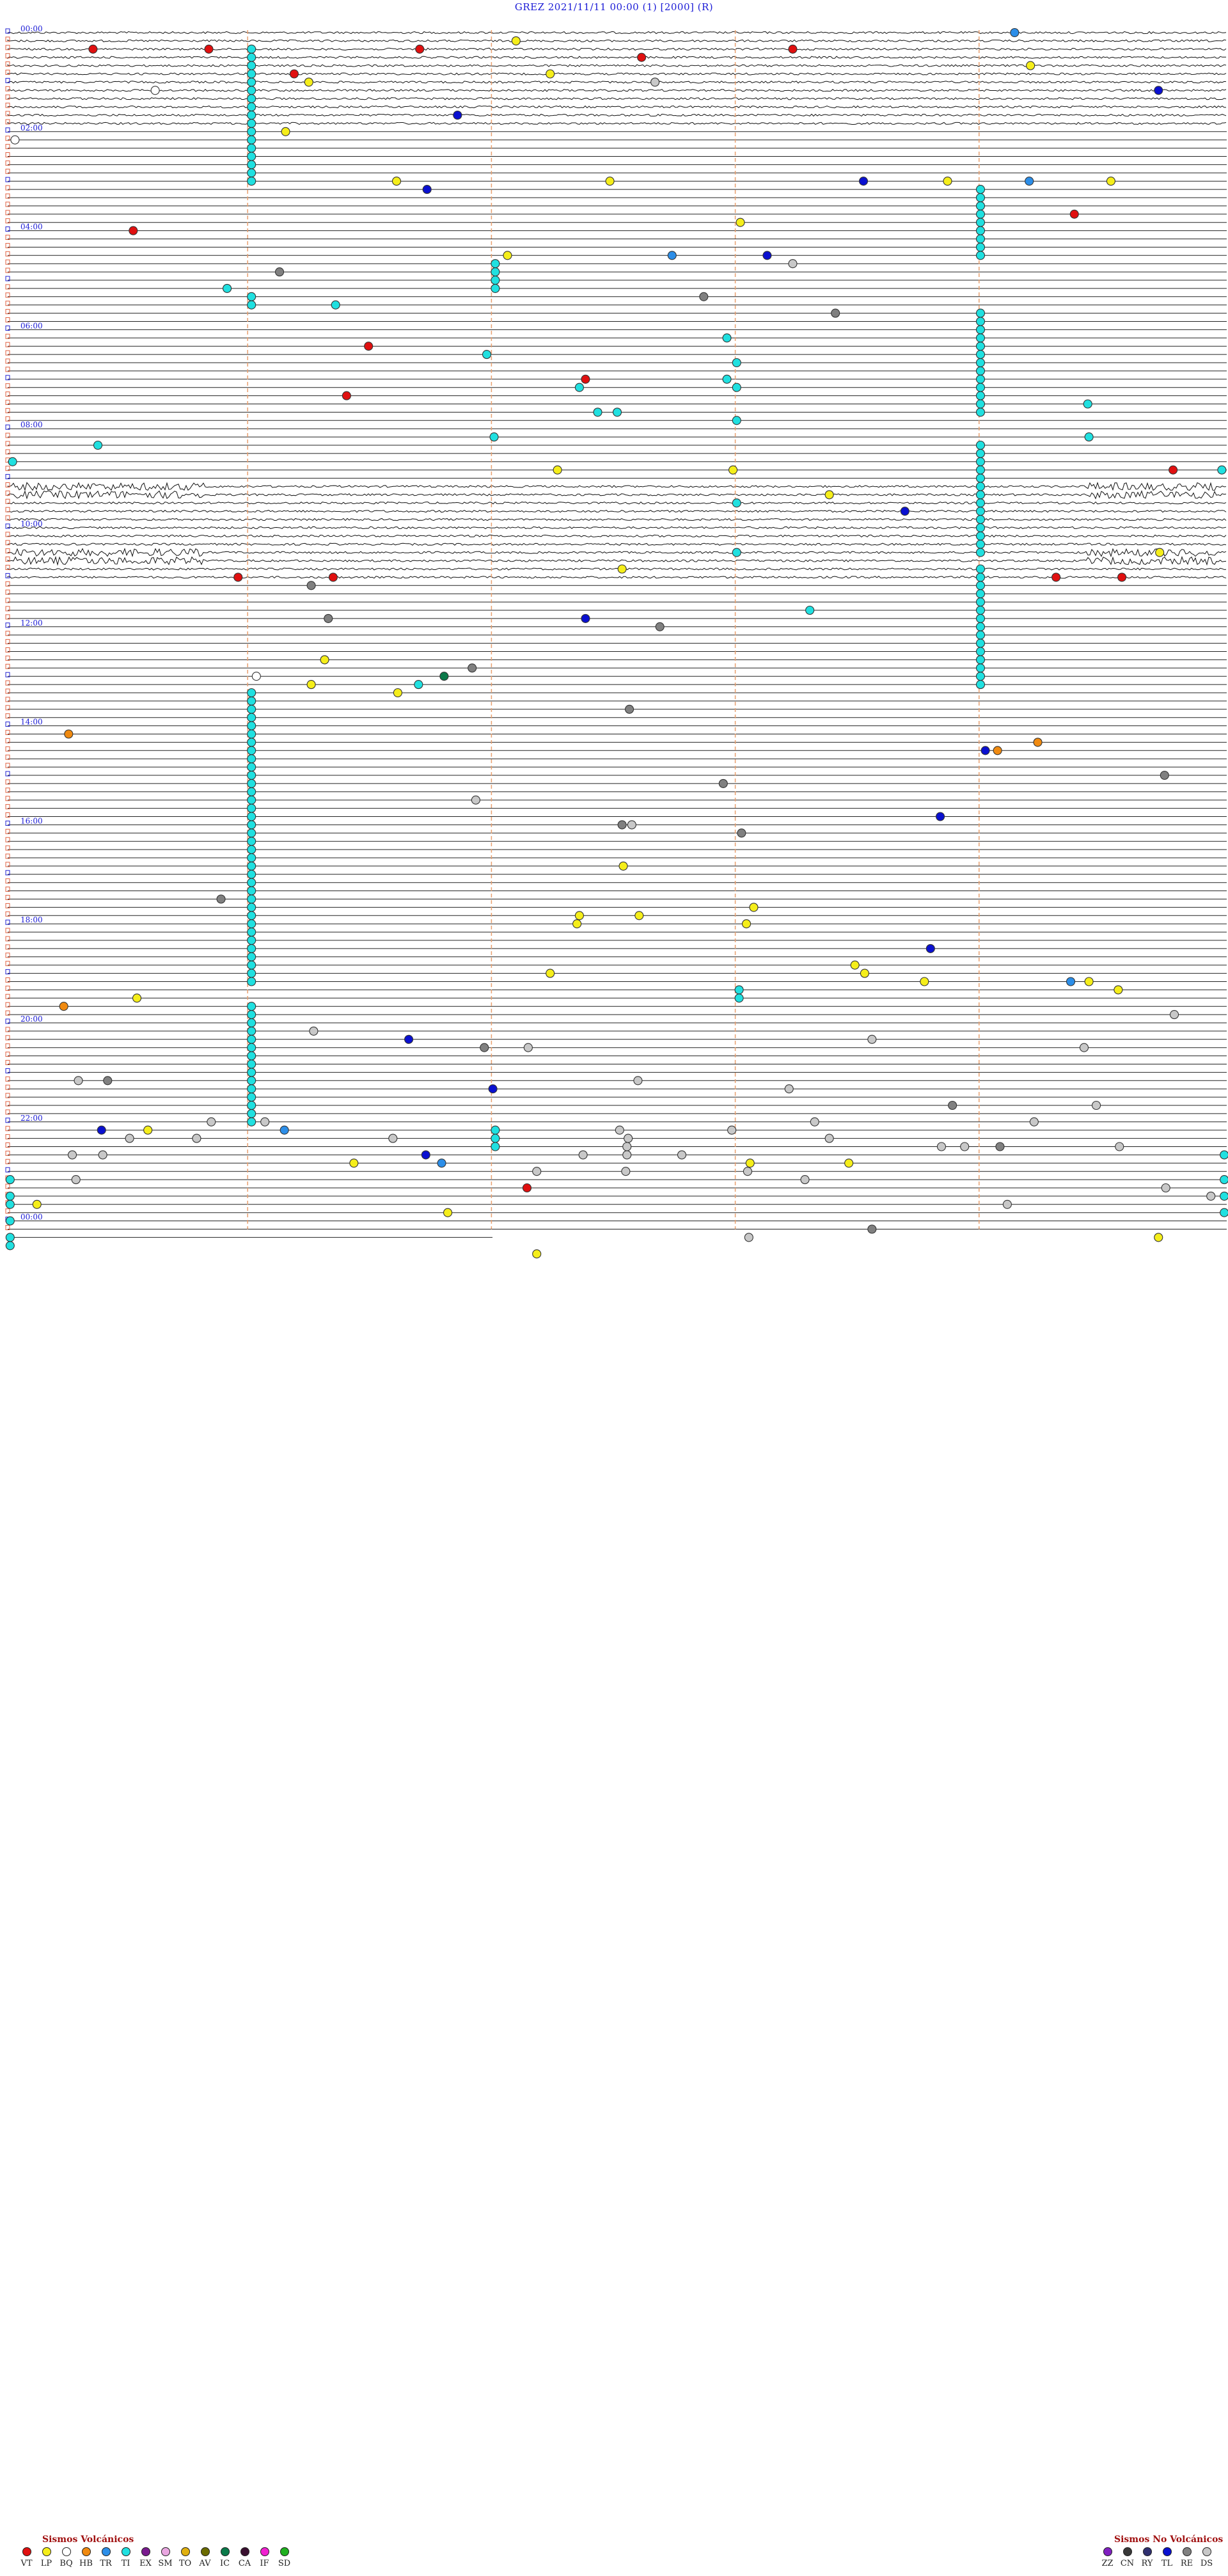 This screenshot has width=1228, height=2576. What do you see at coordinates (1169, 2539) in the screenshot?
I see `legend-non-volcanic-title: Sismos No Volcánicos` at bounding box center [1169, 2539].